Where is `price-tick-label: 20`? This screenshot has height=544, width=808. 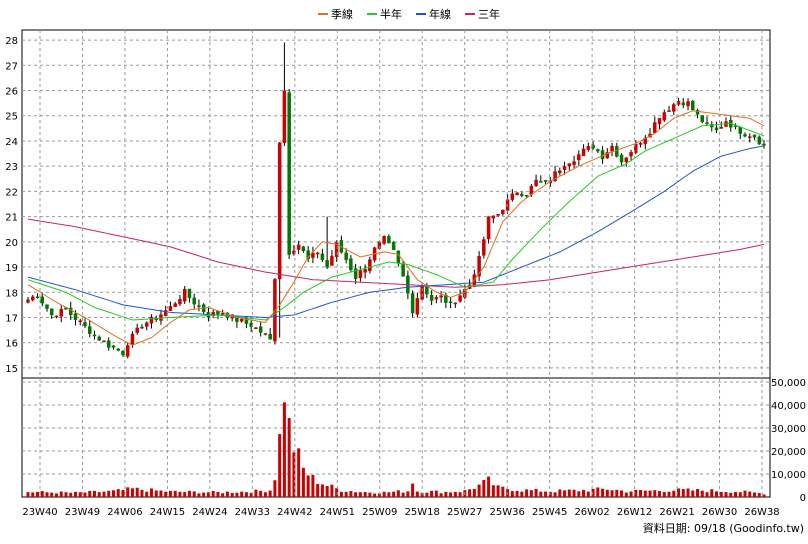 price-tick-label: 20 is located at coordinates (11, 243).